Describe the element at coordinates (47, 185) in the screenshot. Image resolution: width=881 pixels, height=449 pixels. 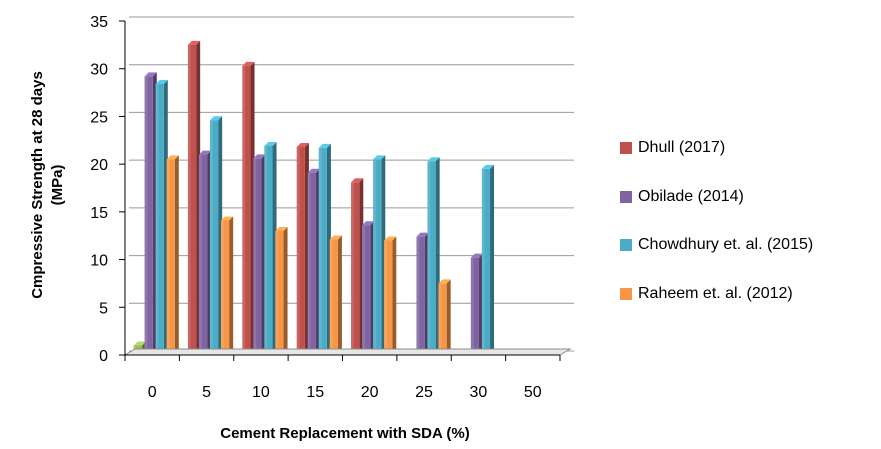
I see `y-axis-title: Cmpressive Strength at 28 days (MPa)` at that location.